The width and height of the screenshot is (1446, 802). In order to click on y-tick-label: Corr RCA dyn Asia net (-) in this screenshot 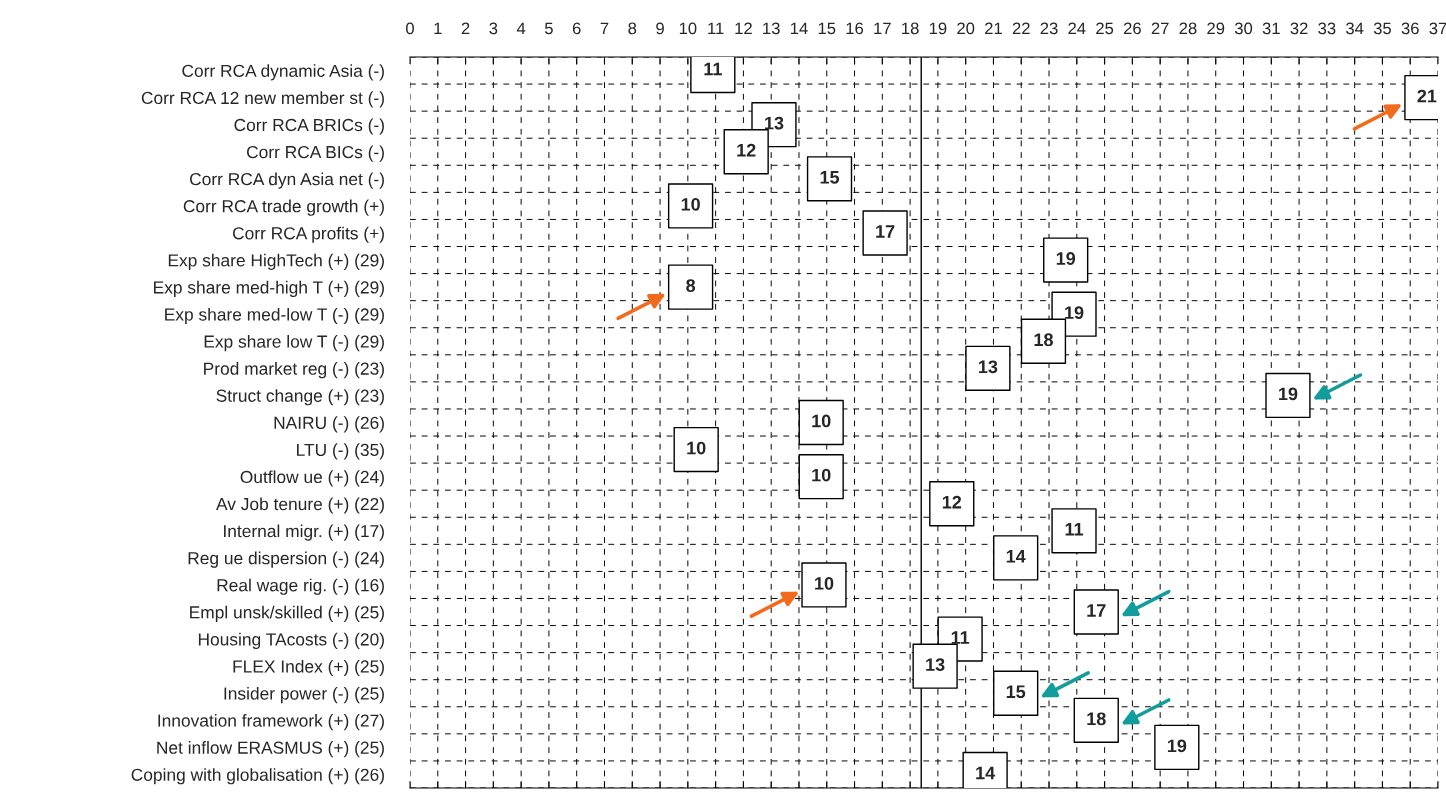, I will do `click(287, 180)`.